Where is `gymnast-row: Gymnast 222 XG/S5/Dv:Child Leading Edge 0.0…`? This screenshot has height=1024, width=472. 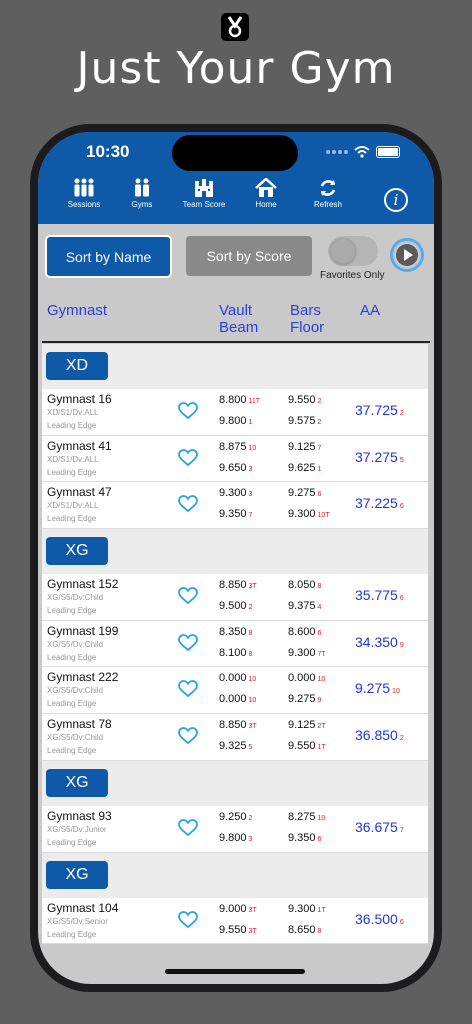 gymnast-row: Gymnast 222 XG/S5/Dv:Child Leading Edge 0.0… is located at coordinates (235, 691).